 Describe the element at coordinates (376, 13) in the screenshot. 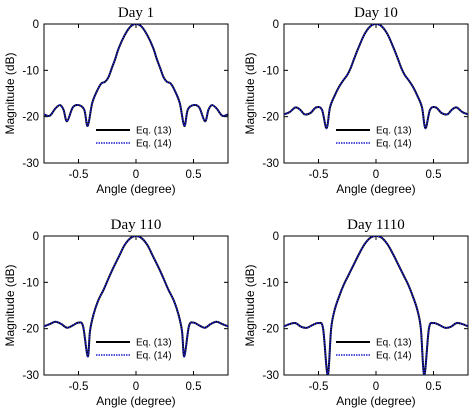

I see `chart-title: Day 10` at that location.